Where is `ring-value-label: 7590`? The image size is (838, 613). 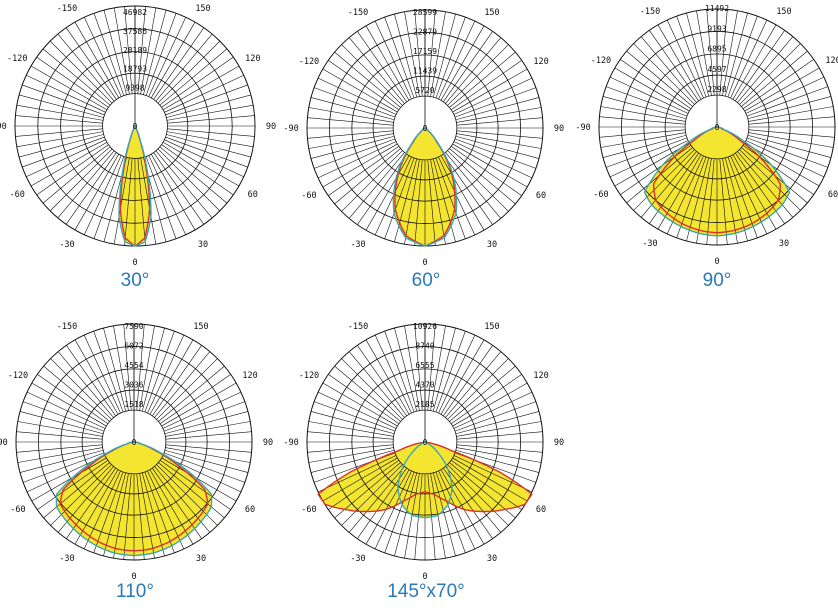
ring-value-label: 7590 is located at coordinates (133, 326).